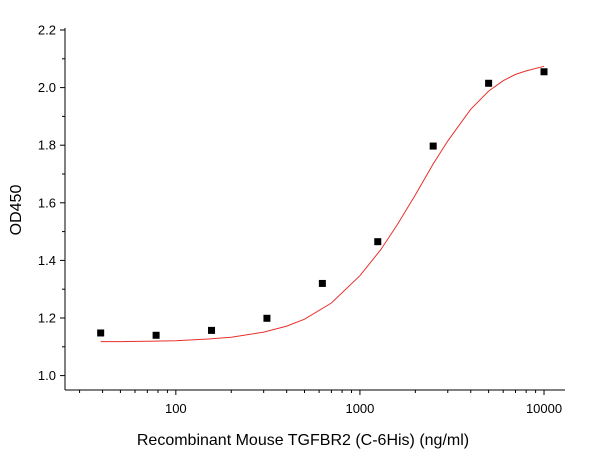 This screenshot has height=460, width=591. What do you see at coordinates (544, 408) in the screenshot?
I see `x-tick-label: 10000` at bounding box center [544, 408].